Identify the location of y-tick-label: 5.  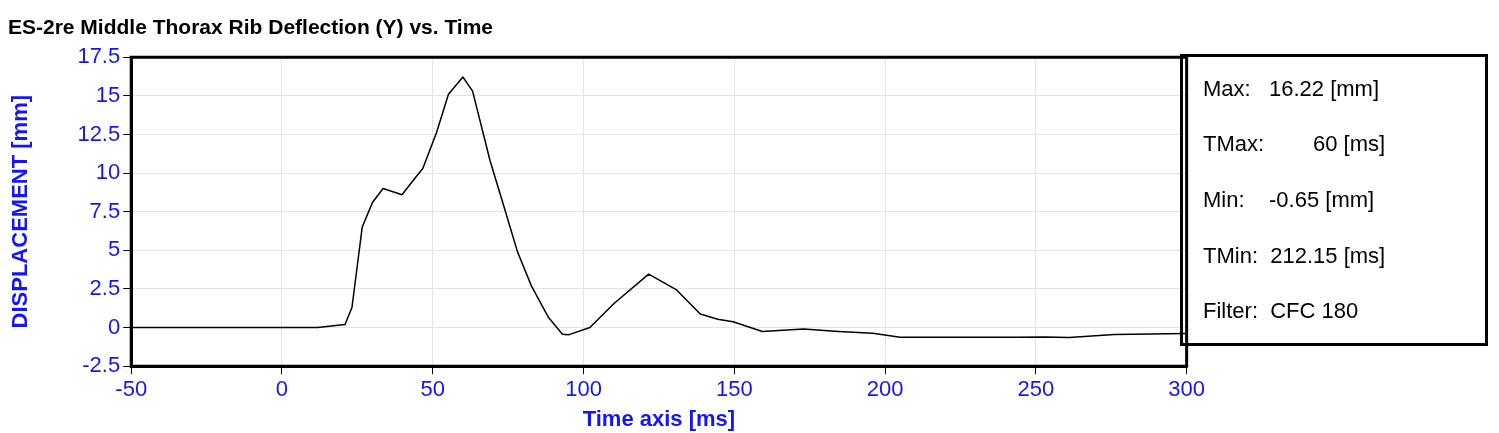
(114, 249).